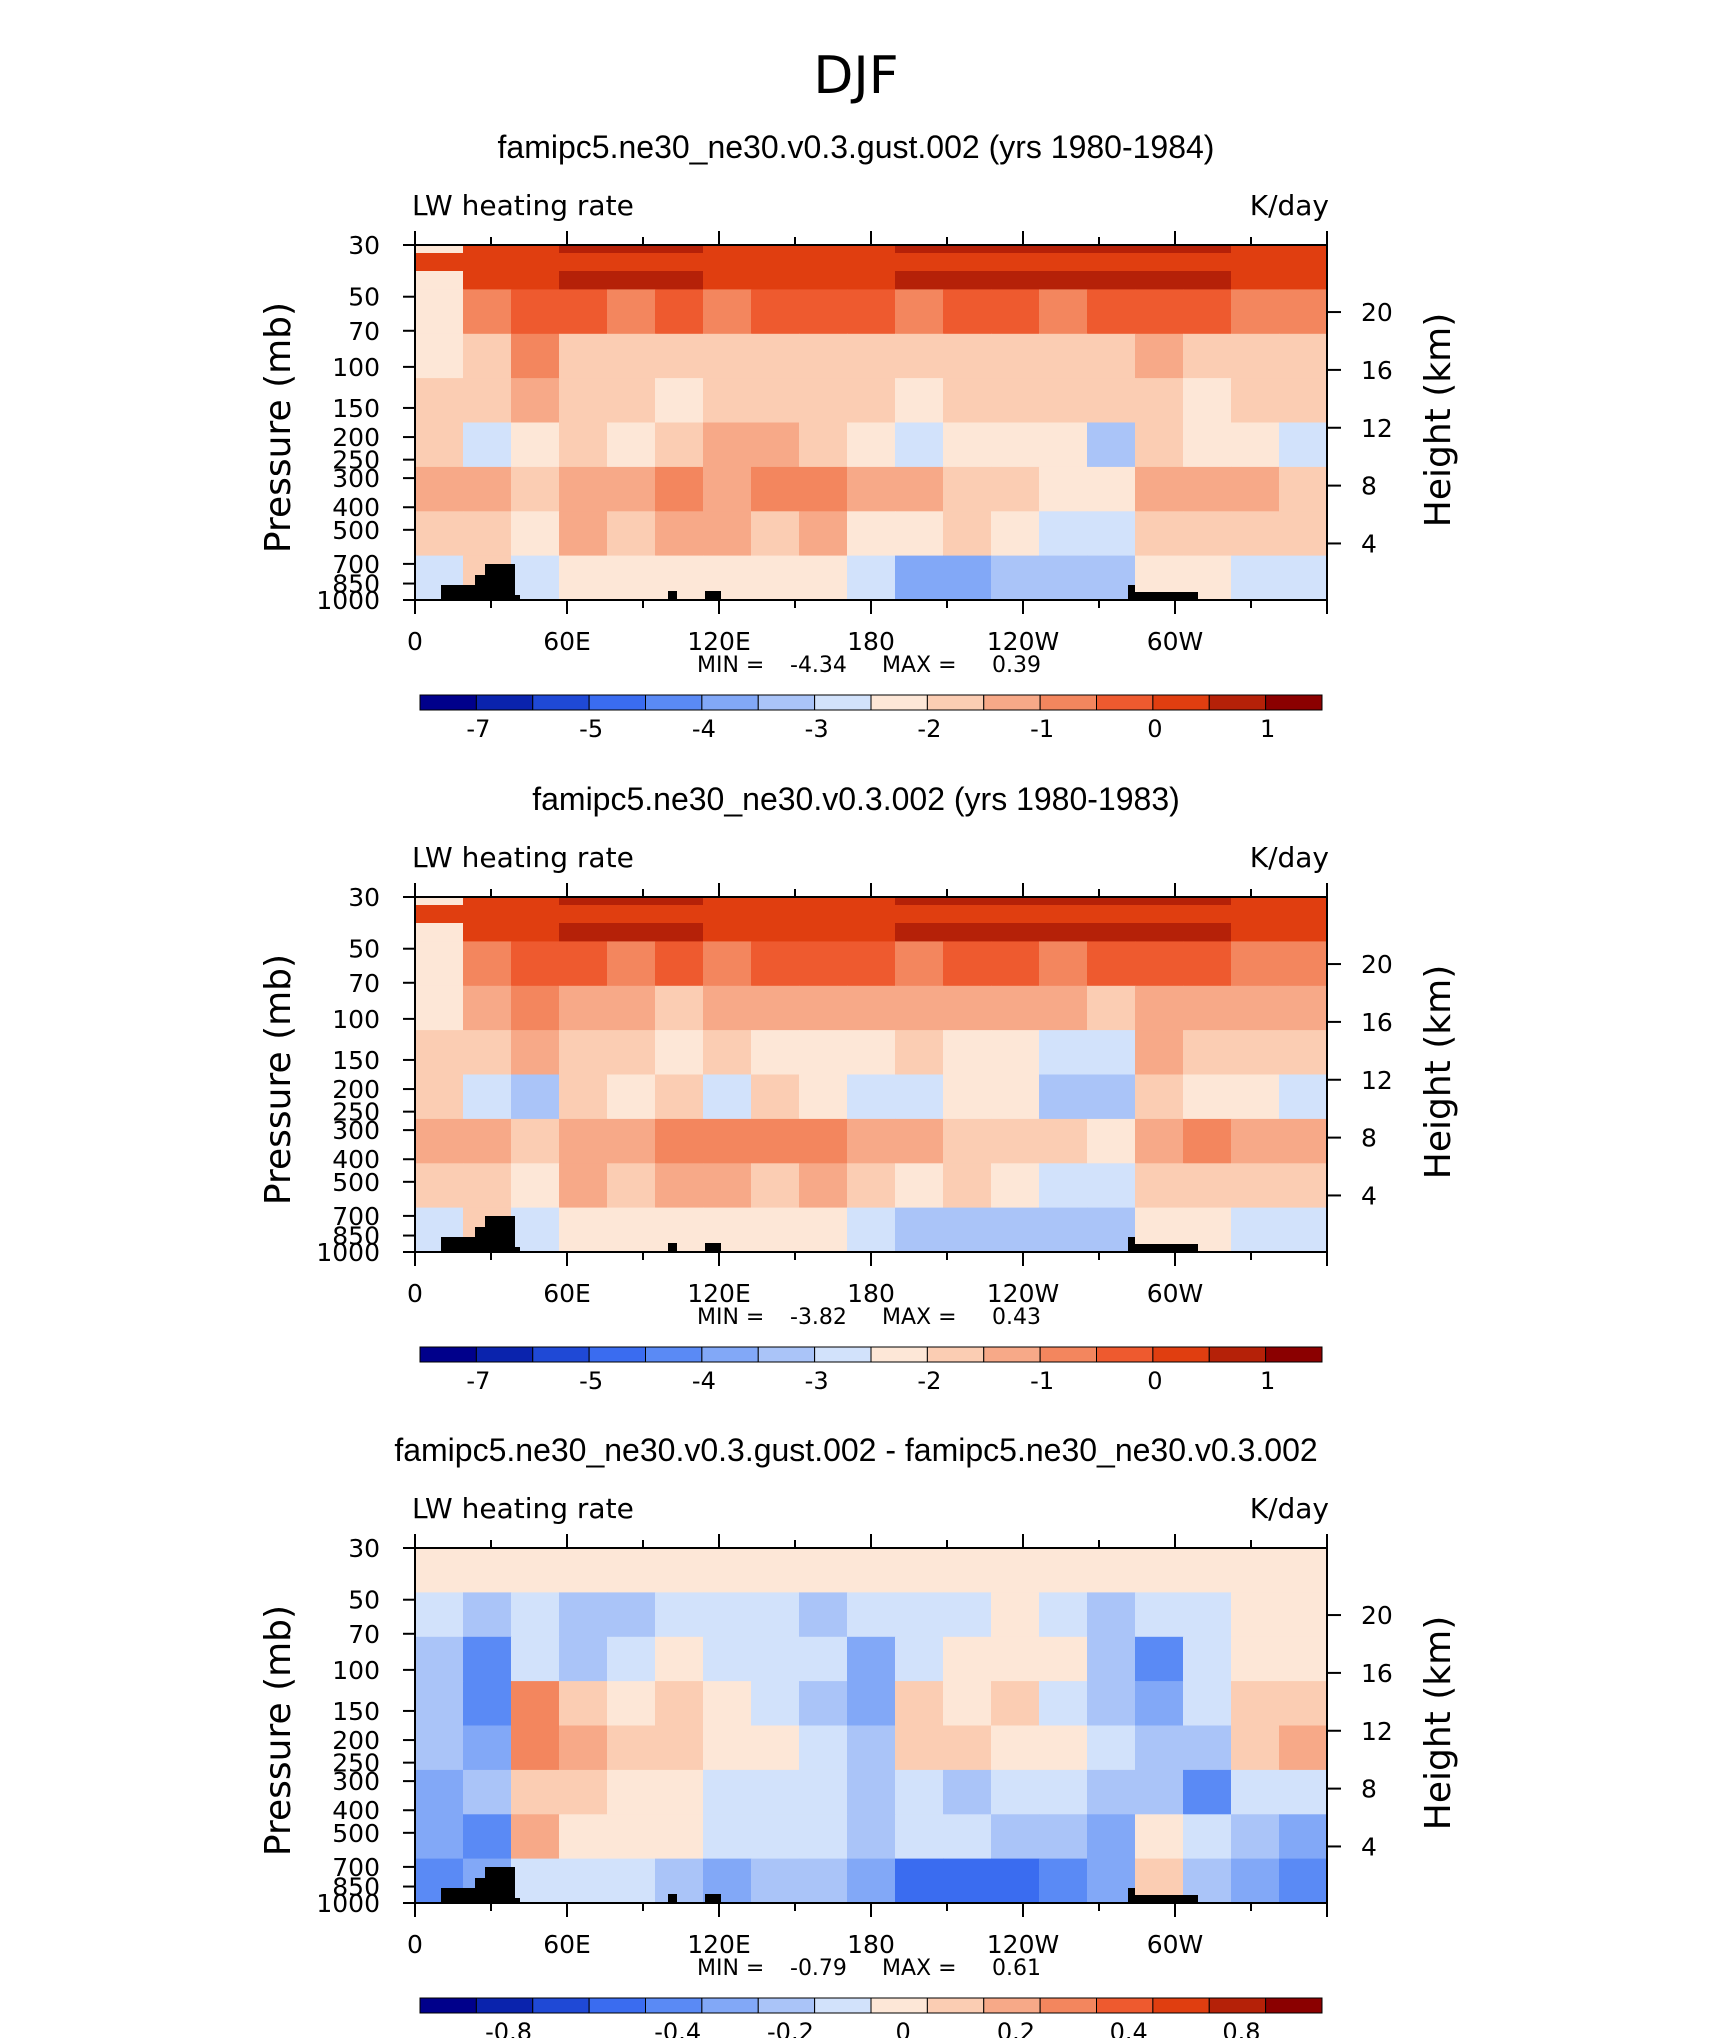 This screenshot has width=1710, height=2038. Describe the element at coordinates (919, 1317) in the screenshot. I see `max-label: MAX =` at that location.